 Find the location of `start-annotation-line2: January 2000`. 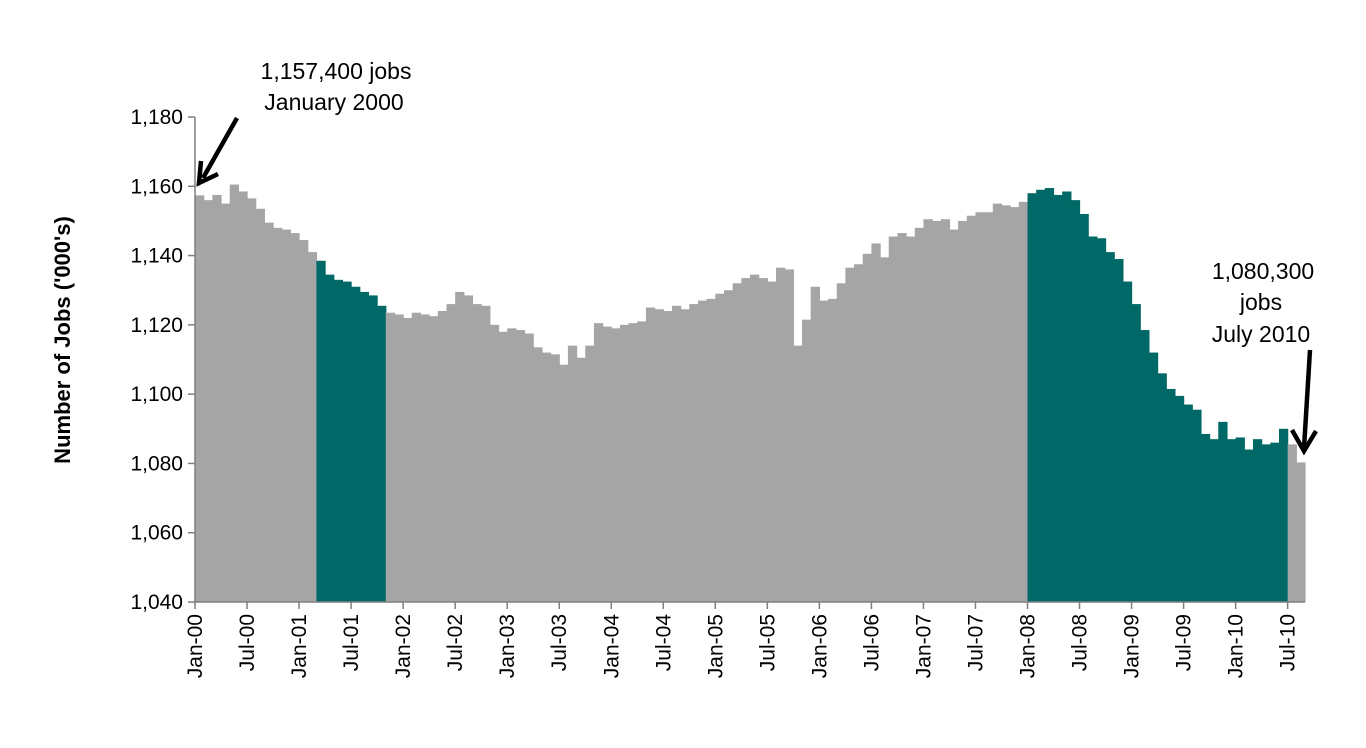

start-annotation-line2: January 2000 is located at coordinates (333, 102).